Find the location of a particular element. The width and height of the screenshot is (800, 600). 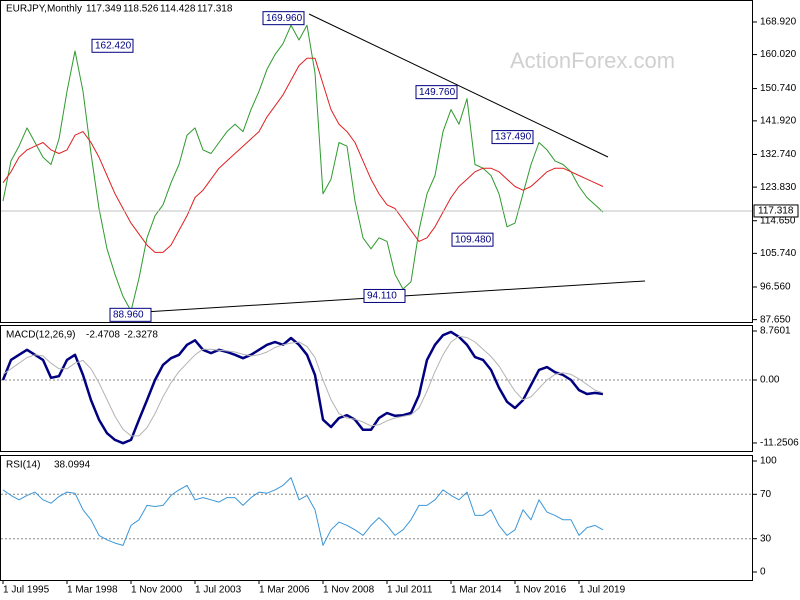

readout: -2.4708 is located at coordinates (103, 335).